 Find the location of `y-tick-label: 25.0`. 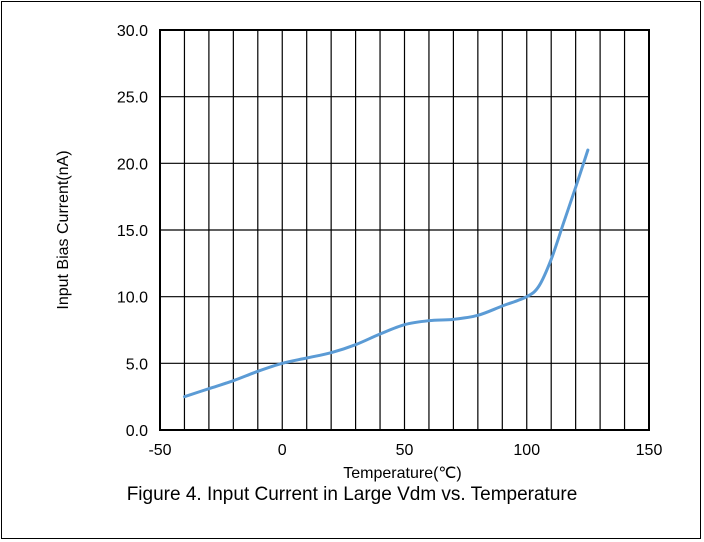

y-tick-label: 25.0 is located at coordinates (132, 98).